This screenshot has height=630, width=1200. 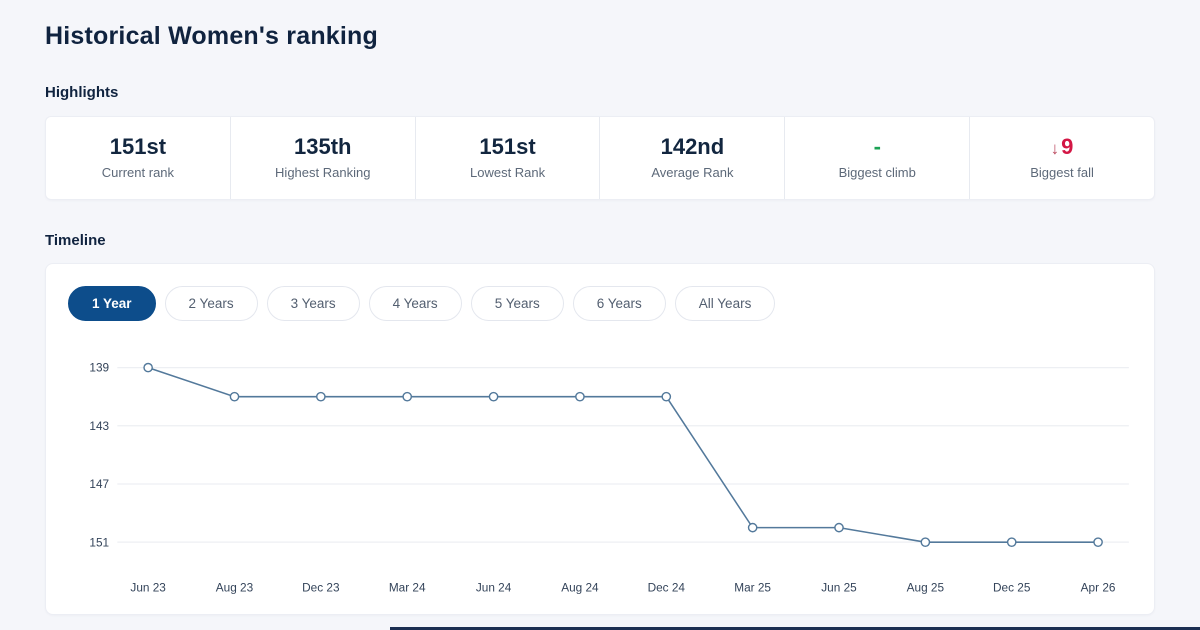 What do you see at coordinates (517, 303) in the screenshot?
I see `tab-5-years: 5 Years` at bounding box center [517, 303].